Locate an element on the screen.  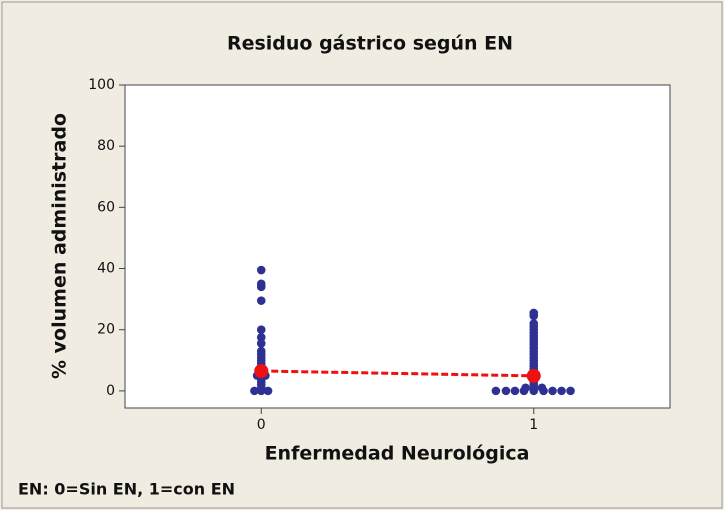
y-tick-label: 100 is located at coordinates (101, 85).